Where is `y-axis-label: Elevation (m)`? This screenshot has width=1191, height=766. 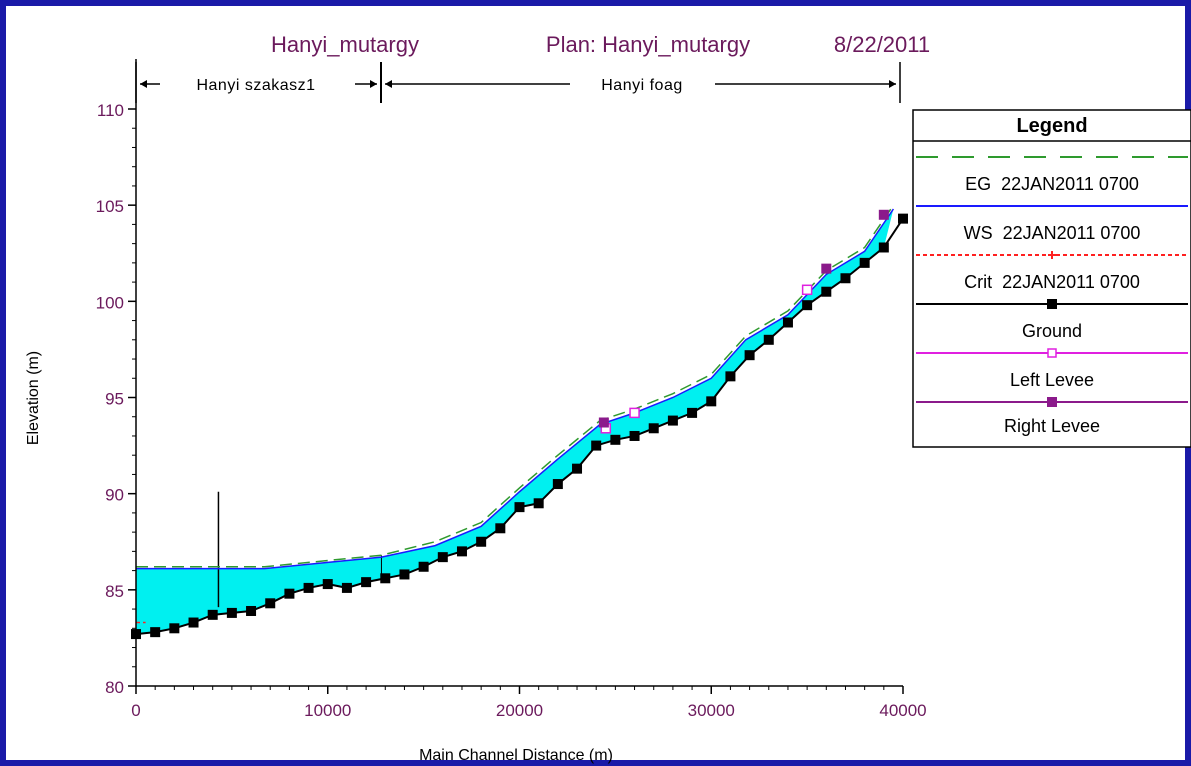
y-axis-label: Elevation (m) is located at coordinates (33, 398).